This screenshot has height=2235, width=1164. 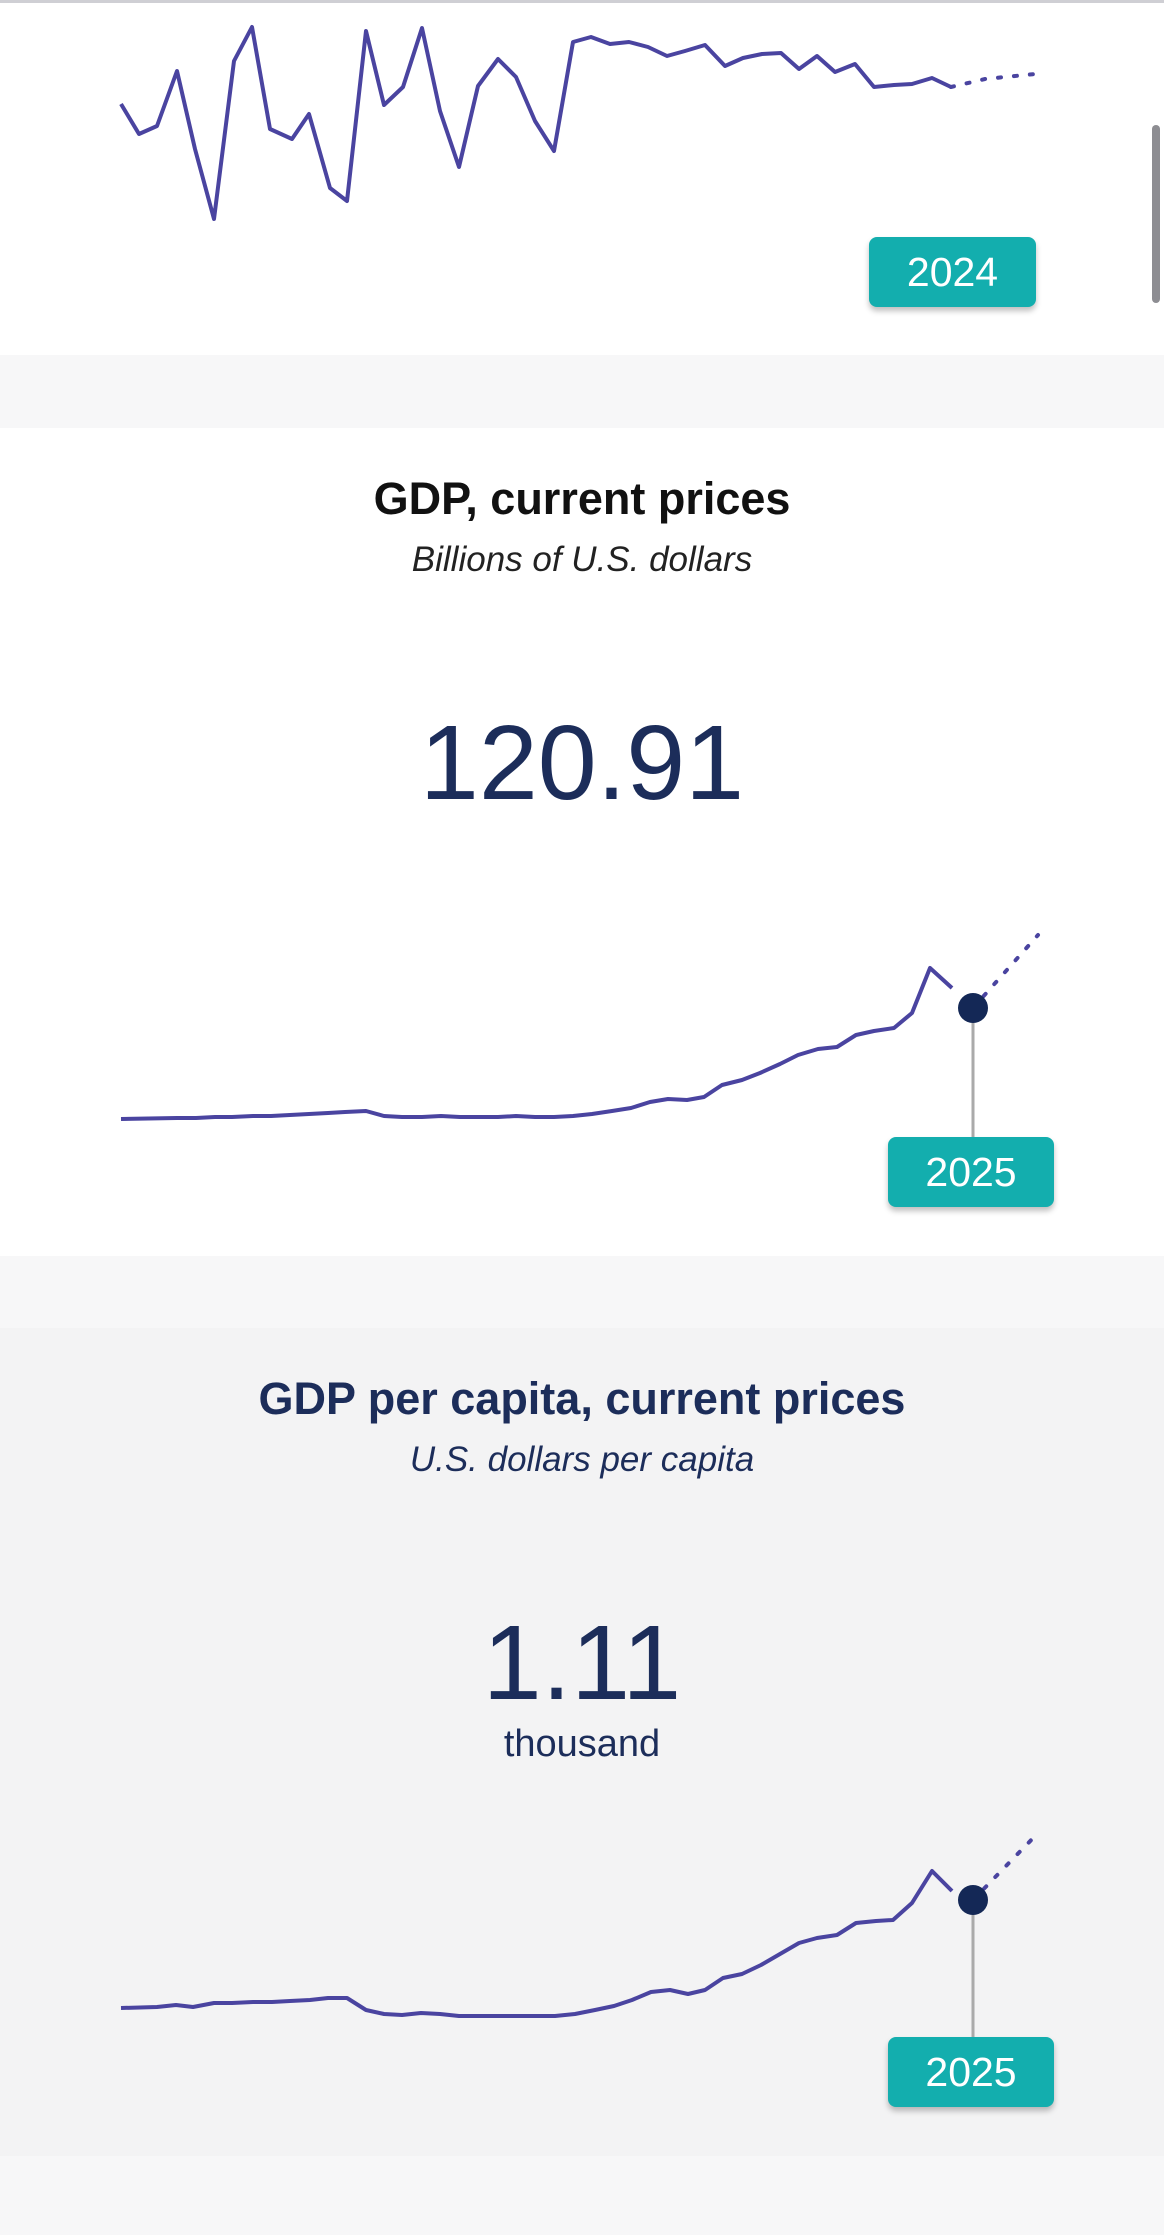 What do you see at coordinates (582, 1) in the screenshot?
I see `top-divider` at bounding box center [582, 1].